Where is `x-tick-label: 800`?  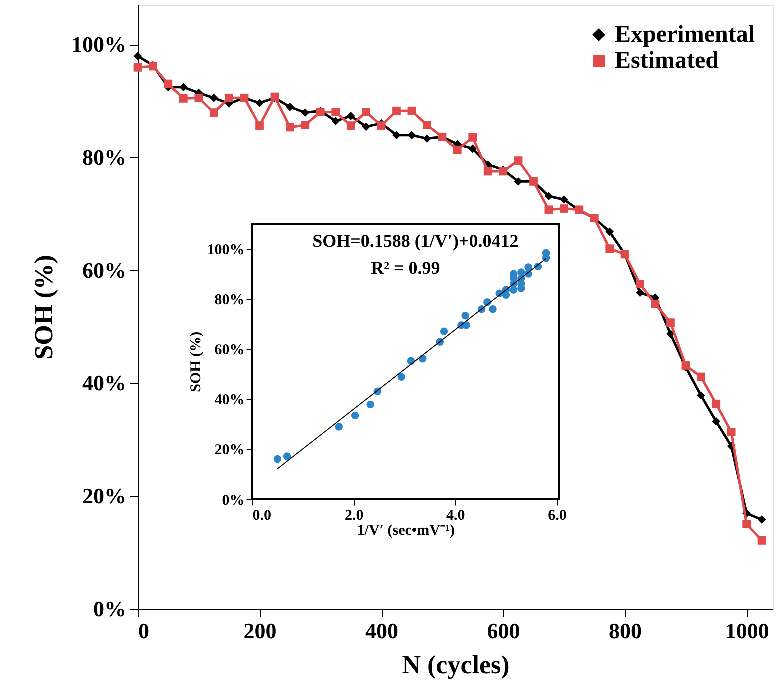
x-tick-label: 800 is located at coordinates (625, 631).